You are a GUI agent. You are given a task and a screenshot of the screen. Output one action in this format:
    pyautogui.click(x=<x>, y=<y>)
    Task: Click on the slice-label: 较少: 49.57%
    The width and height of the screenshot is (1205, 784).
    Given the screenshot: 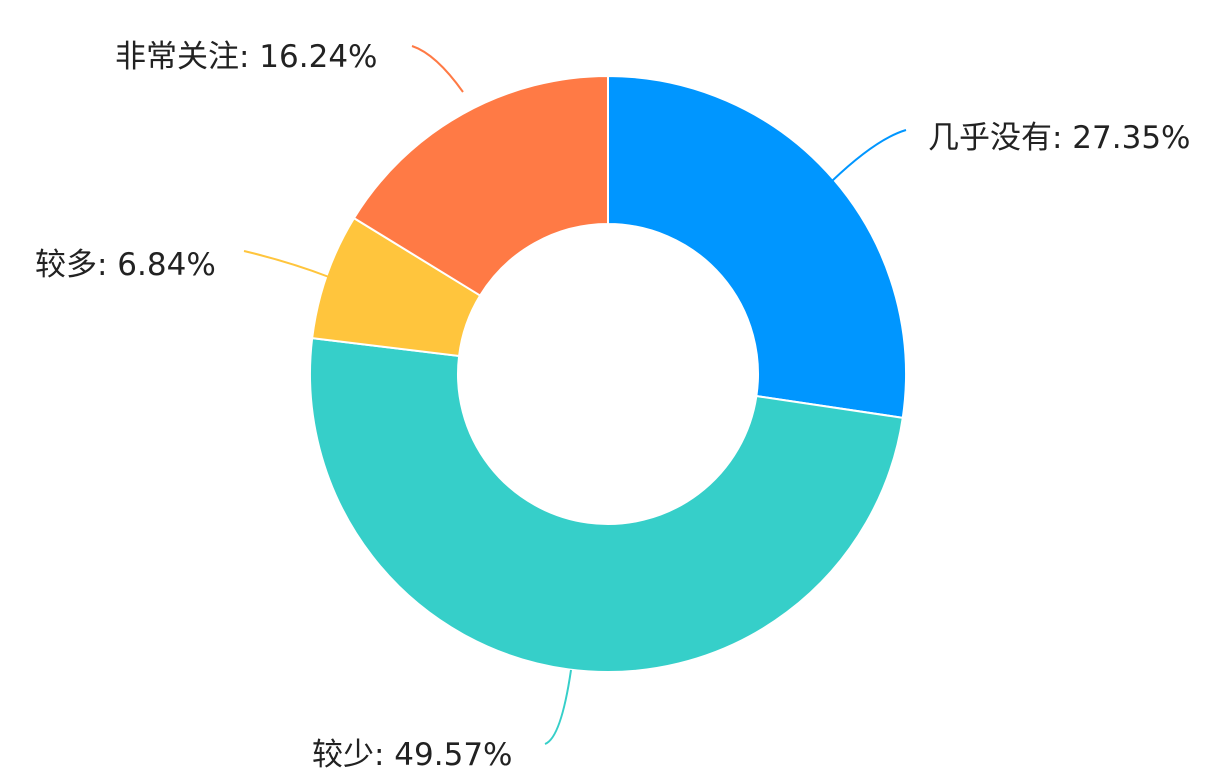 What is the action you would take?
    pyautogui.click(x=412, y=755)
    